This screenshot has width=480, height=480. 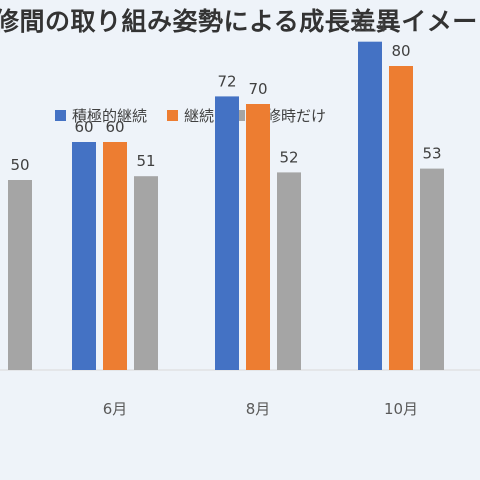 What do you see at coordinates (110, 116) in the screenshot?
I see `legend-label-series-0: 積極的継続` at bounding box center [110, 116].